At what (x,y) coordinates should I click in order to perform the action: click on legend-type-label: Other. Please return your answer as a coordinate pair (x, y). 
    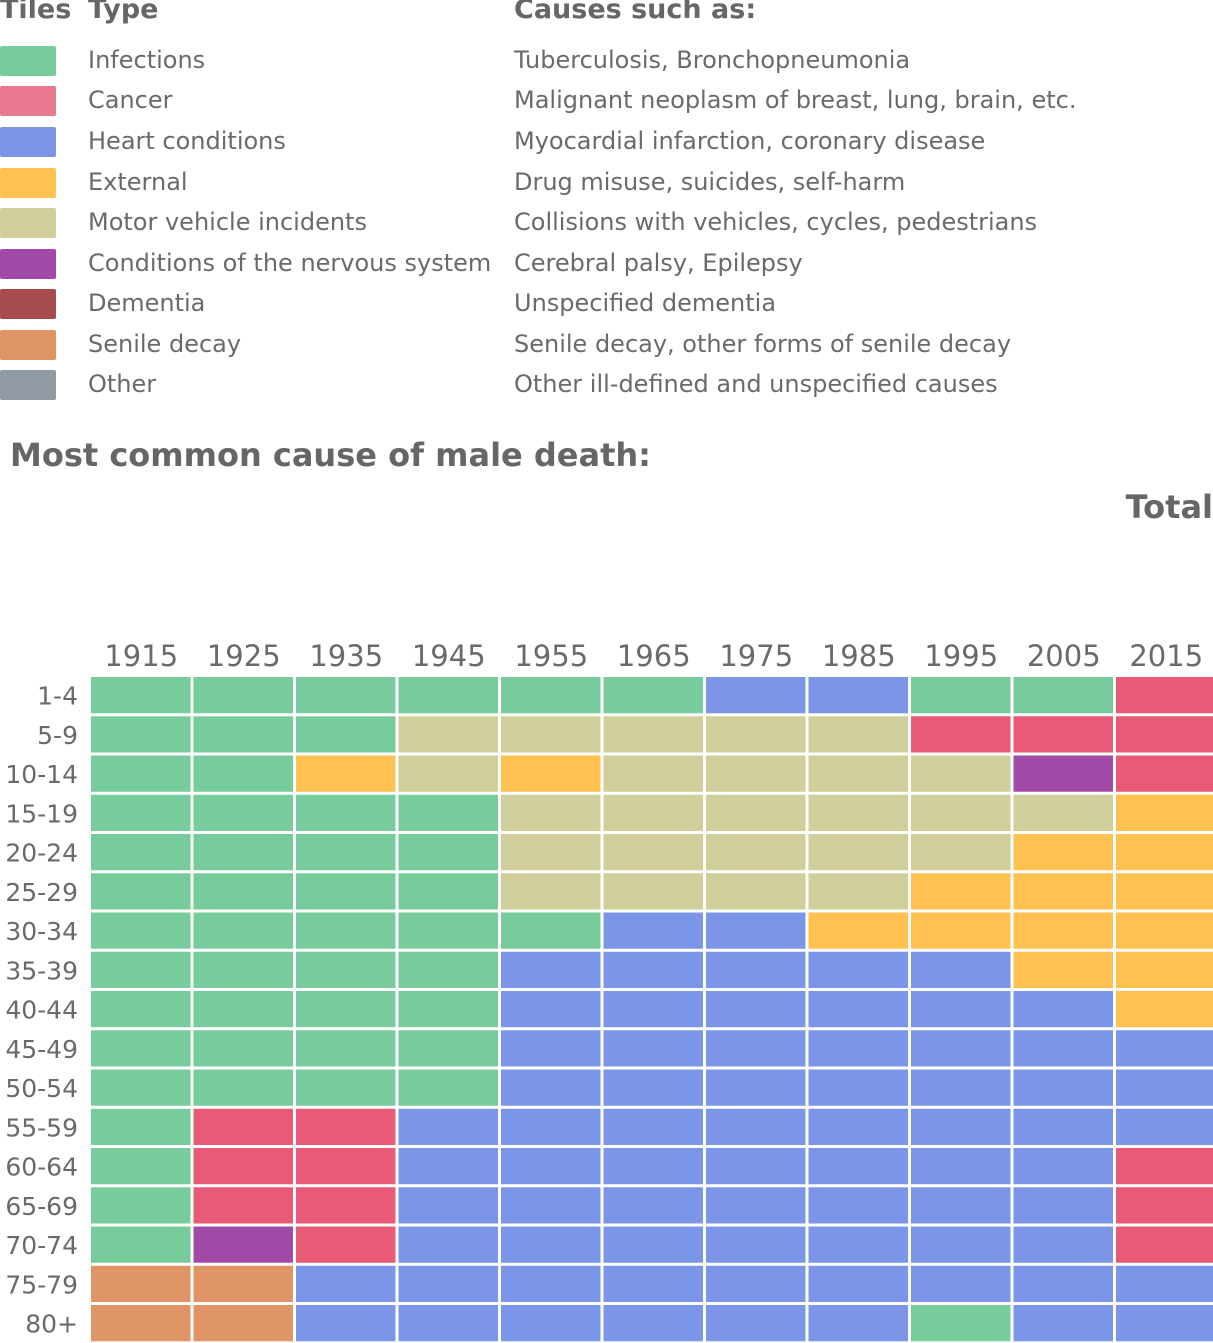
    Looking at the image, I should click on (122, 384).